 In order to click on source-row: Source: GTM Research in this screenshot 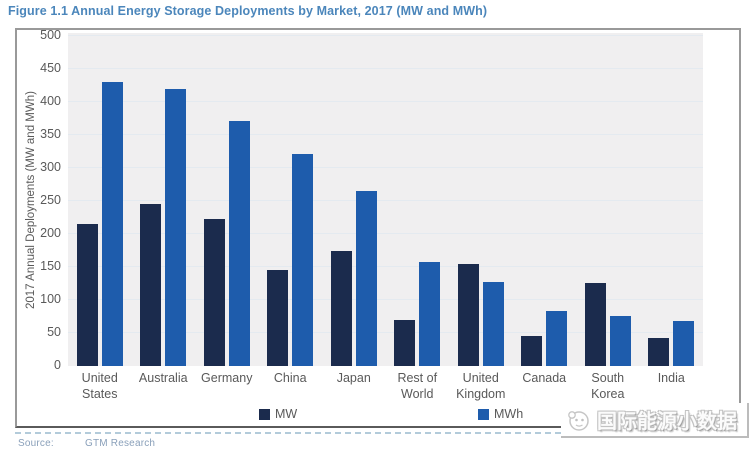, I will do `click(86, 443)`.